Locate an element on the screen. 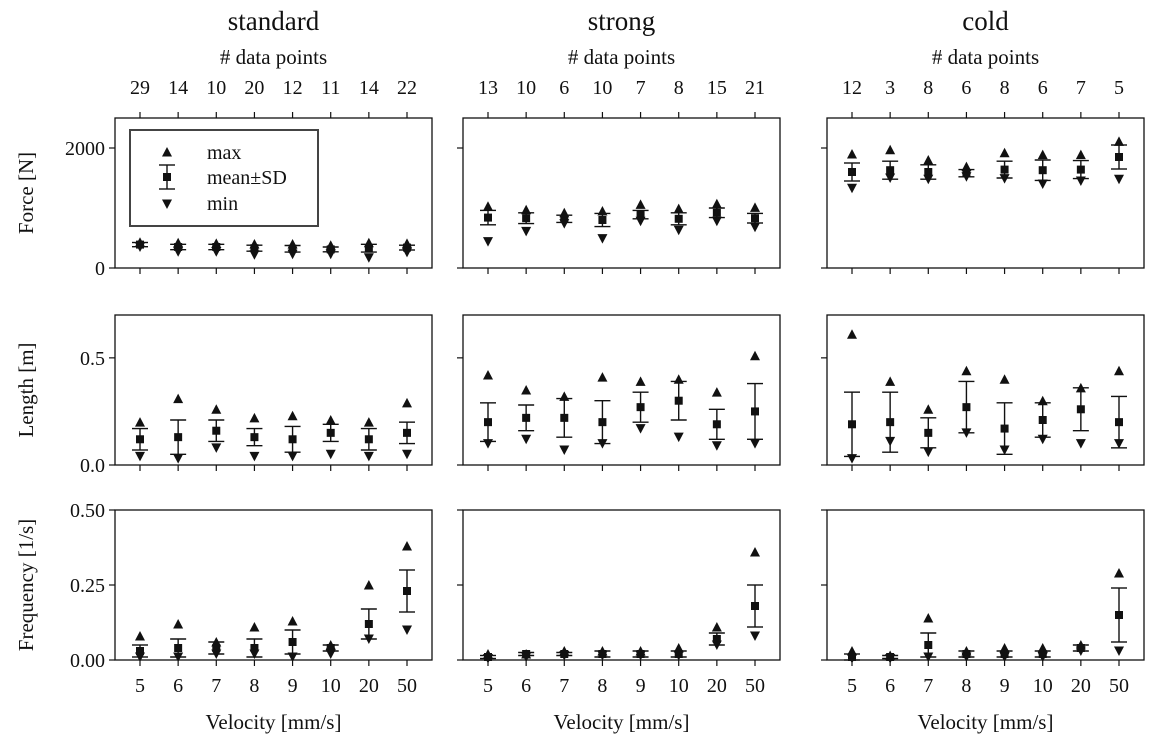  x-tick-label-standard-frequency: 50 is located at coordinates (407, 686).